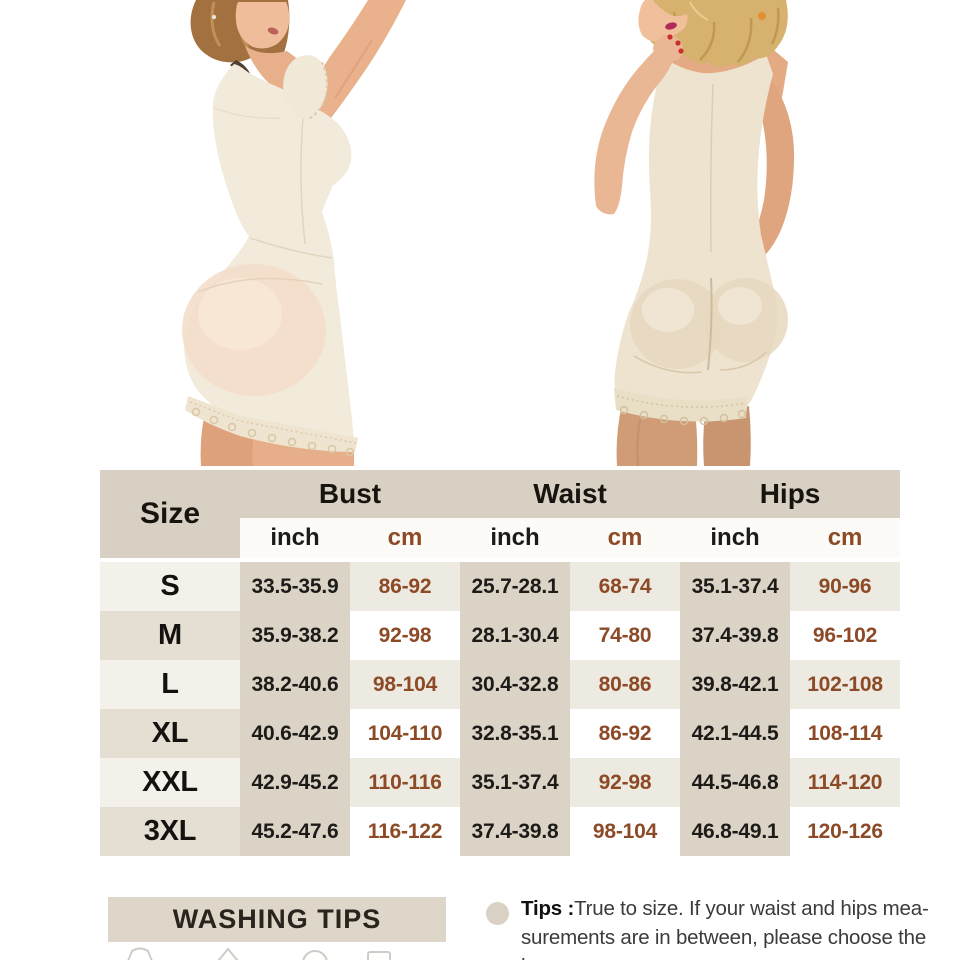 The height and width of the screenshot is (960, 960). Describe the element at coordinates (548, 908) in the screenshot. I see `tips-label: Tips :` at that location.